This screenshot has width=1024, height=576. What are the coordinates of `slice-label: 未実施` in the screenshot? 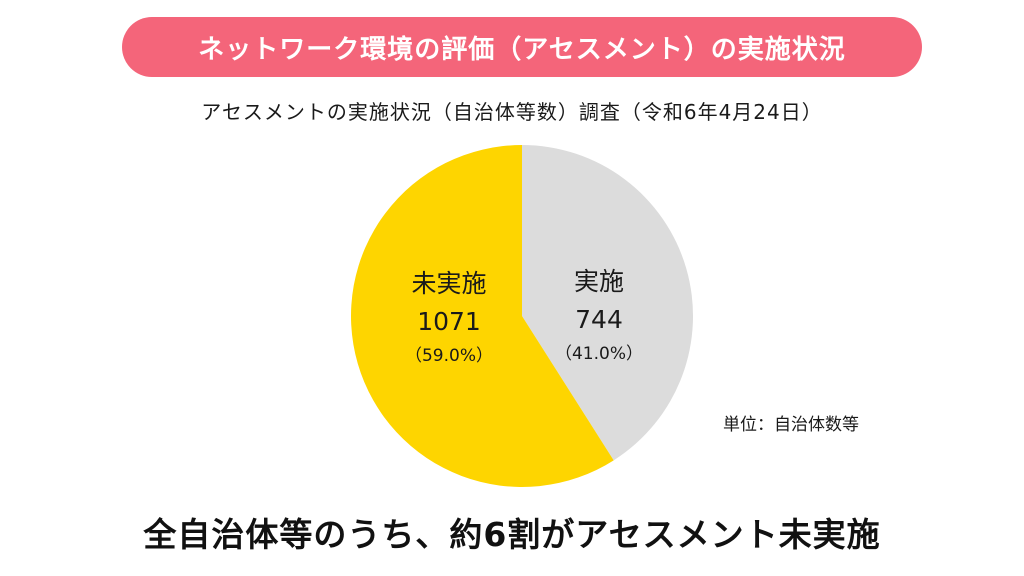 It's located at (448, 283).